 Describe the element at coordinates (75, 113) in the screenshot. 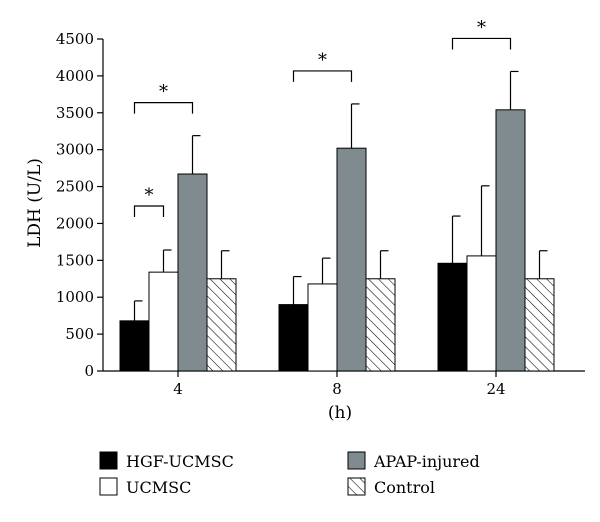

I see `y-tick-label: 3500` at that location.